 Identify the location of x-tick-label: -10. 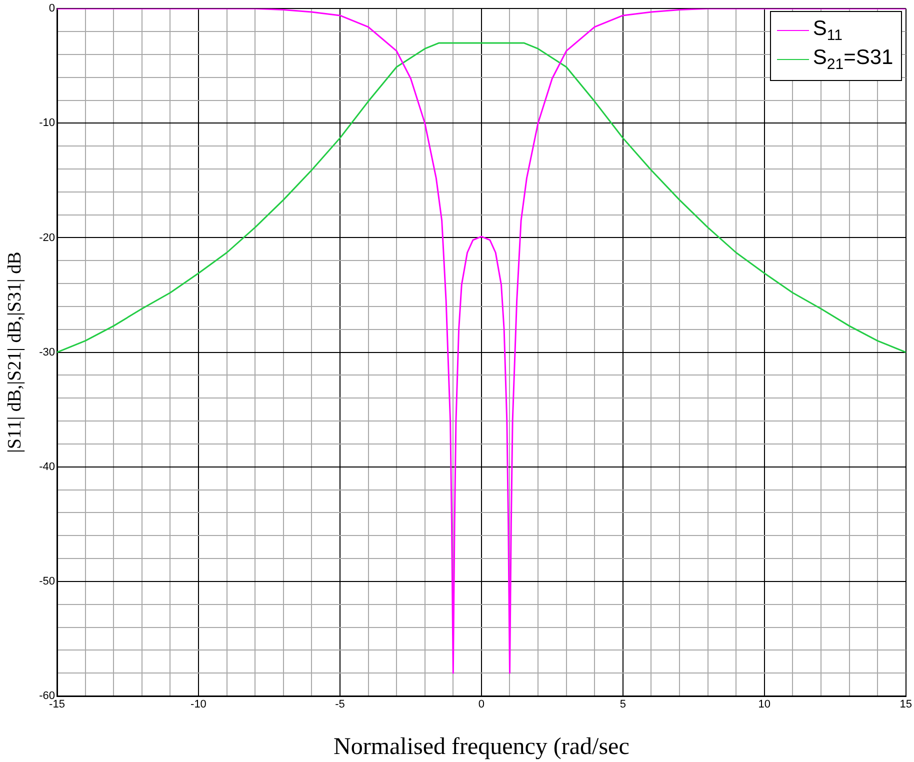
(198, 704).